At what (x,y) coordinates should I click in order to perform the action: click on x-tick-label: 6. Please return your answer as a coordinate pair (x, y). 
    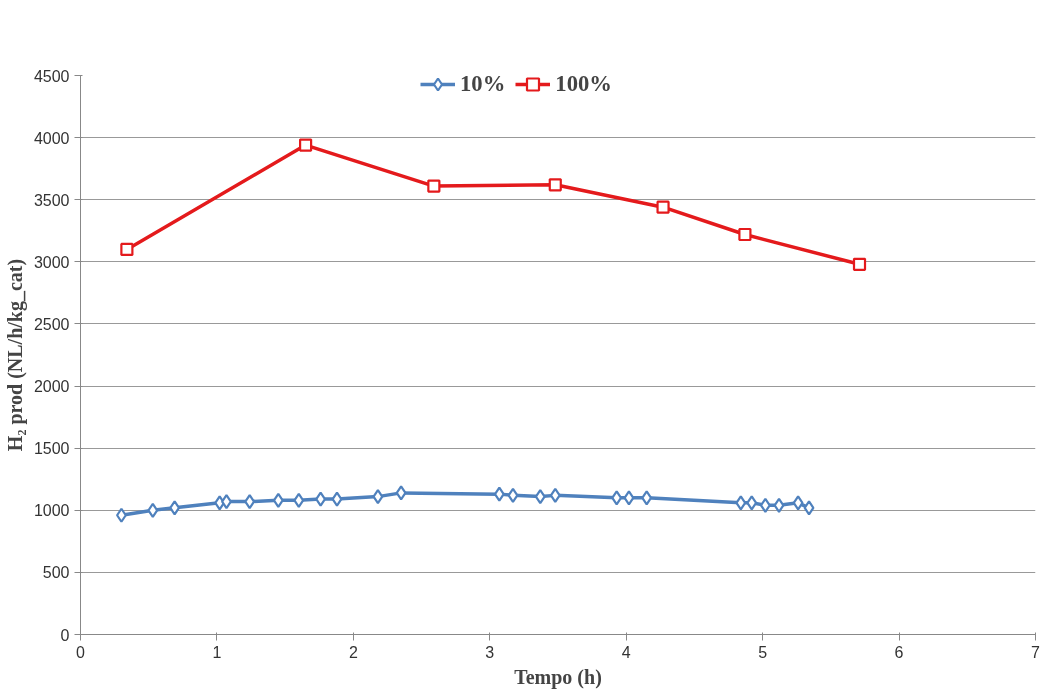
    Looking at the image, I should click on (899, 652).